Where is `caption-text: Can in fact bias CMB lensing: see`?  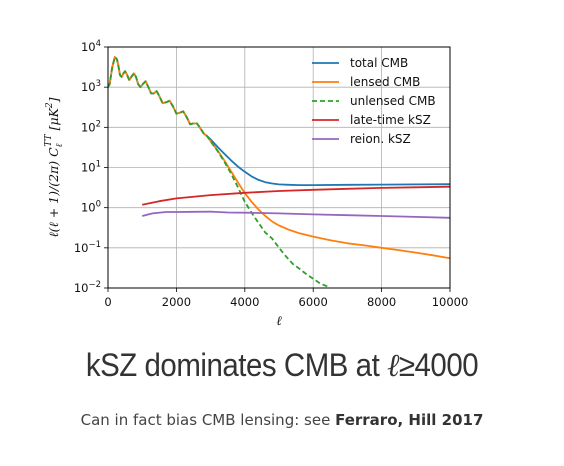 caption-text: Can in fact bias CMB lensing: see is located at coordinates (208, 420).